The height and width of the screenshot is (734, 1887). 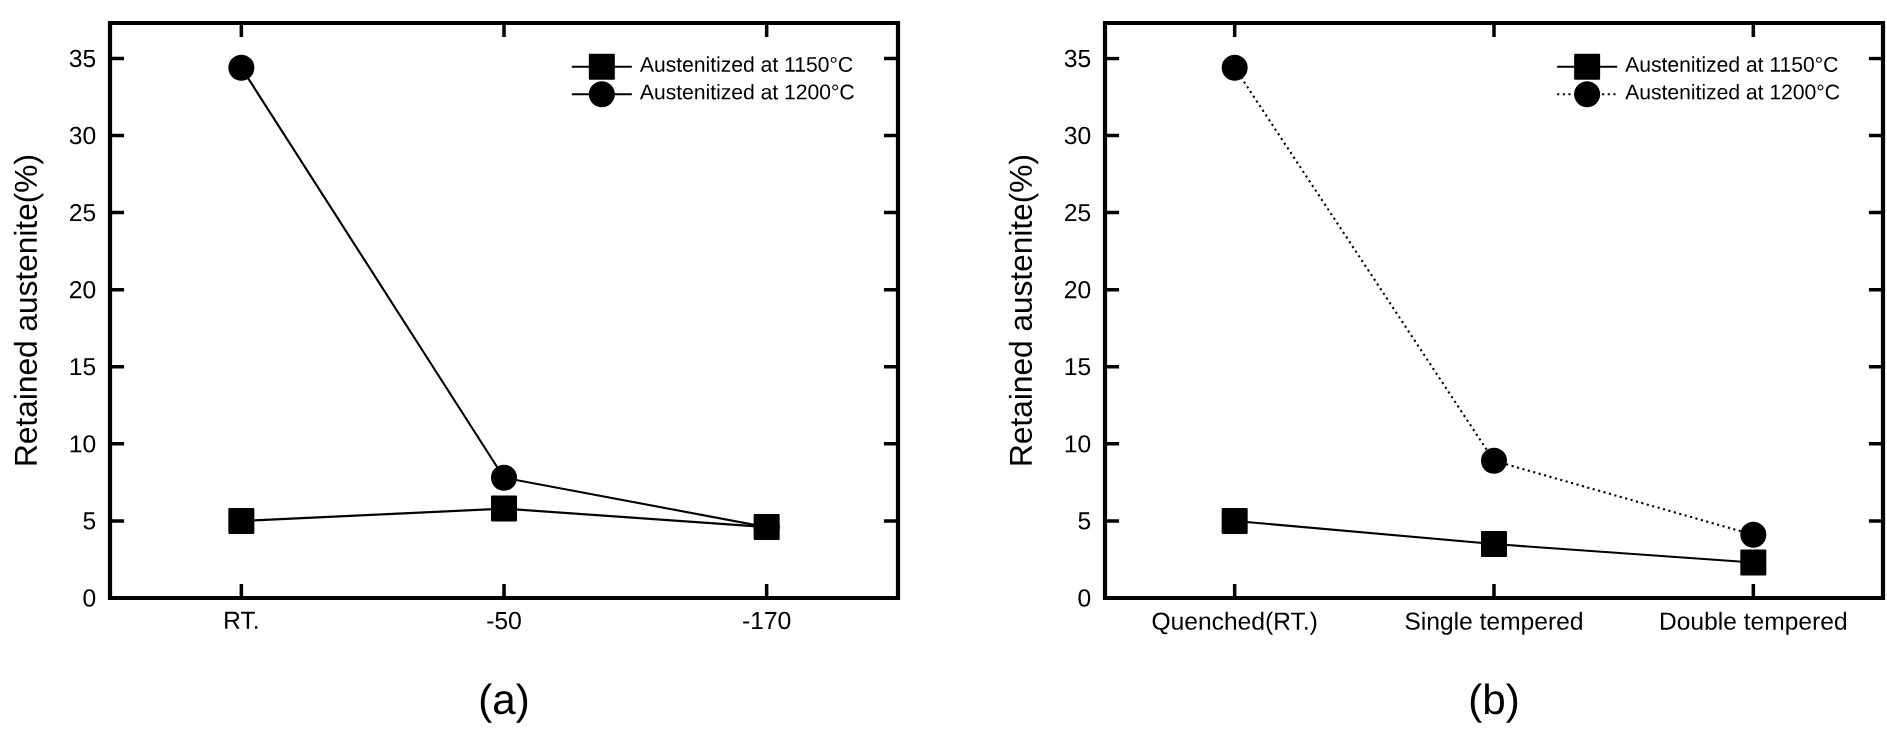 What do you see at coordinates (504, 620) in the screenshot?
I see `x-tick-label: -50` at bounding box center [504, 620].